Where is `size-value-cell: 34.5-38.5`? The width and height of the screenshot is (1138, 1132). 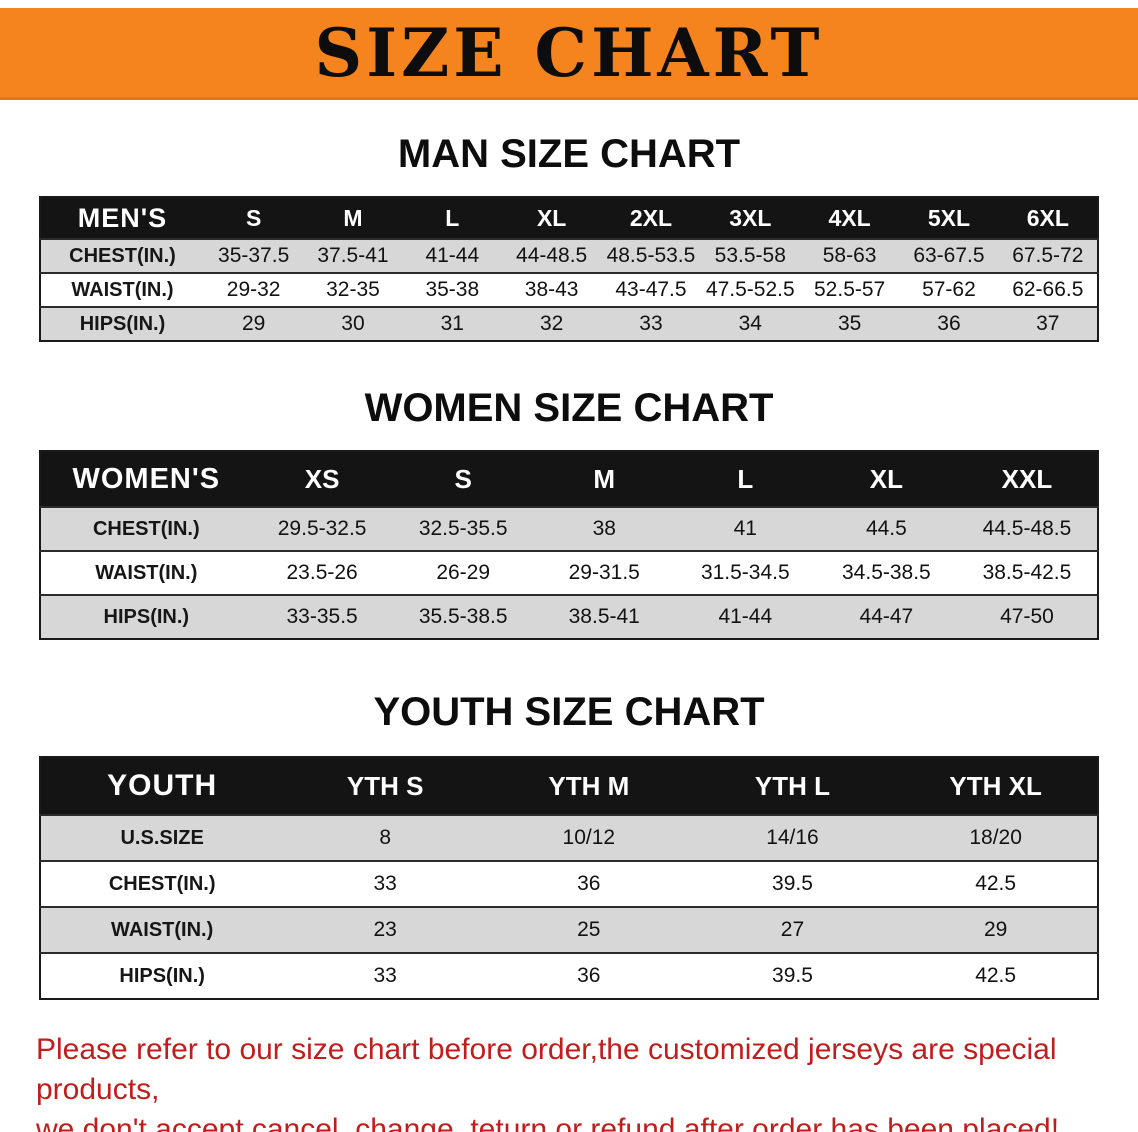
size-value-cell: 34.5-38.5 is located at coordinates (886, 572).